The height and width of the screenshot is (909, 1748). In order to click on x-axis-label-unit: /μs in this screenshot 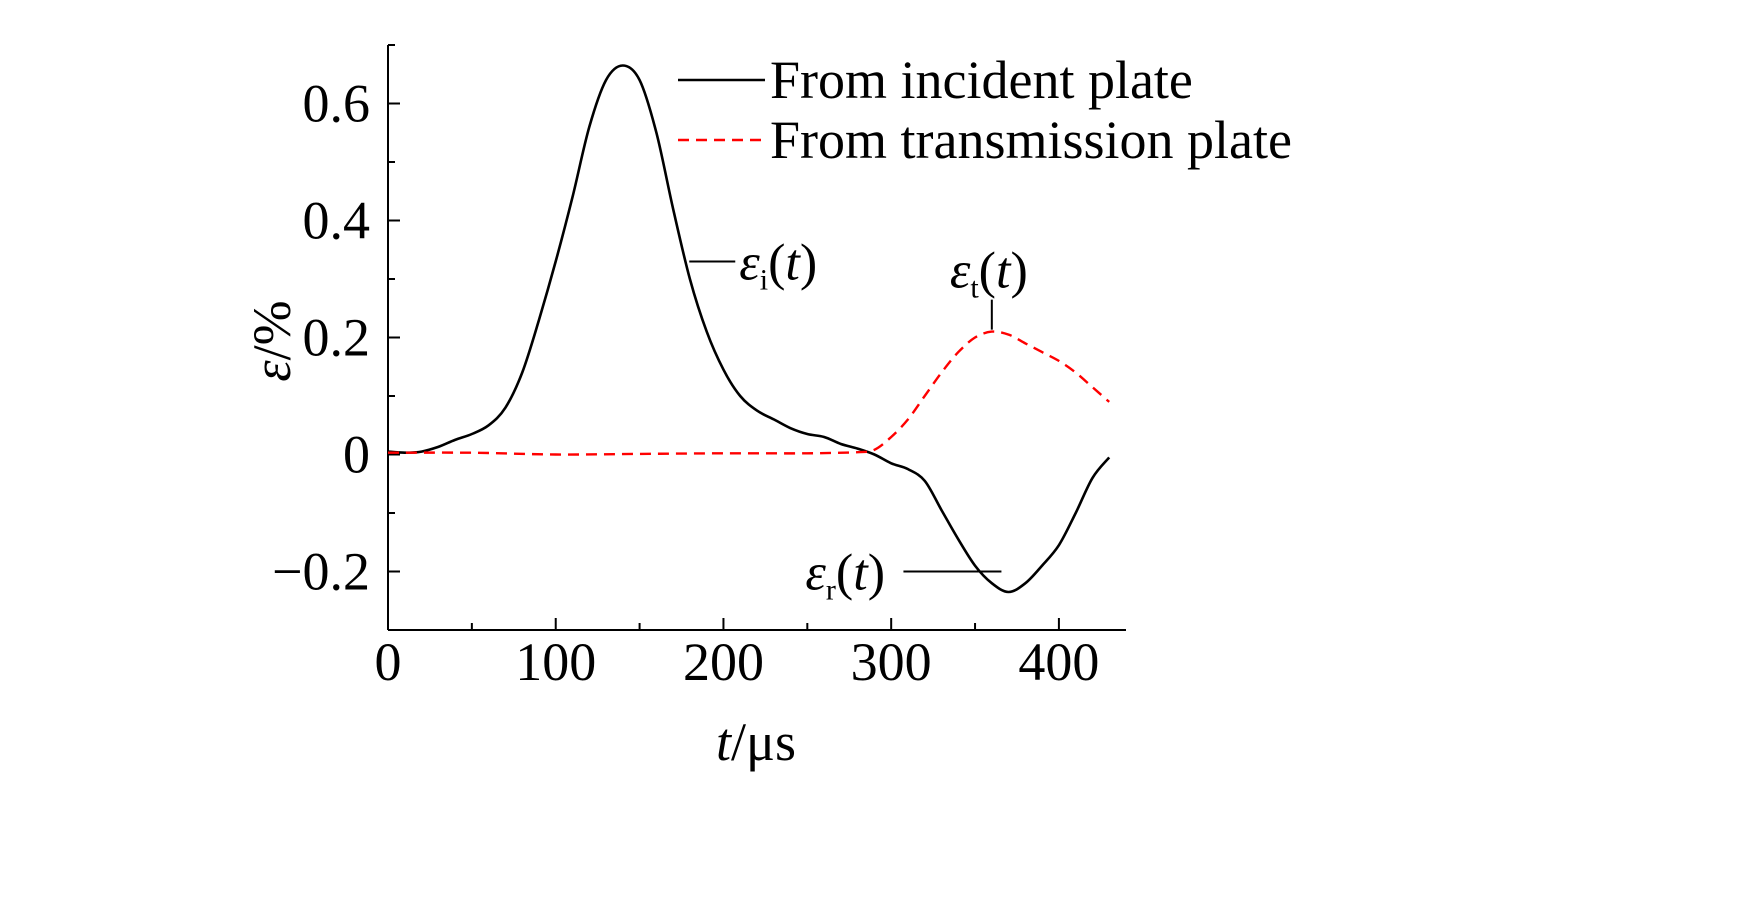, I will do `click(763, 742)`.